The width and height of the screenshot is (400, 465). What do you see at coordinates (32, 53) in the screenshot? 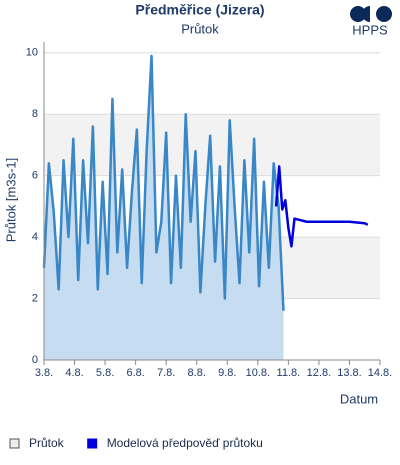
I see `y-tick-label: 10` at bounding box center [32, 53].